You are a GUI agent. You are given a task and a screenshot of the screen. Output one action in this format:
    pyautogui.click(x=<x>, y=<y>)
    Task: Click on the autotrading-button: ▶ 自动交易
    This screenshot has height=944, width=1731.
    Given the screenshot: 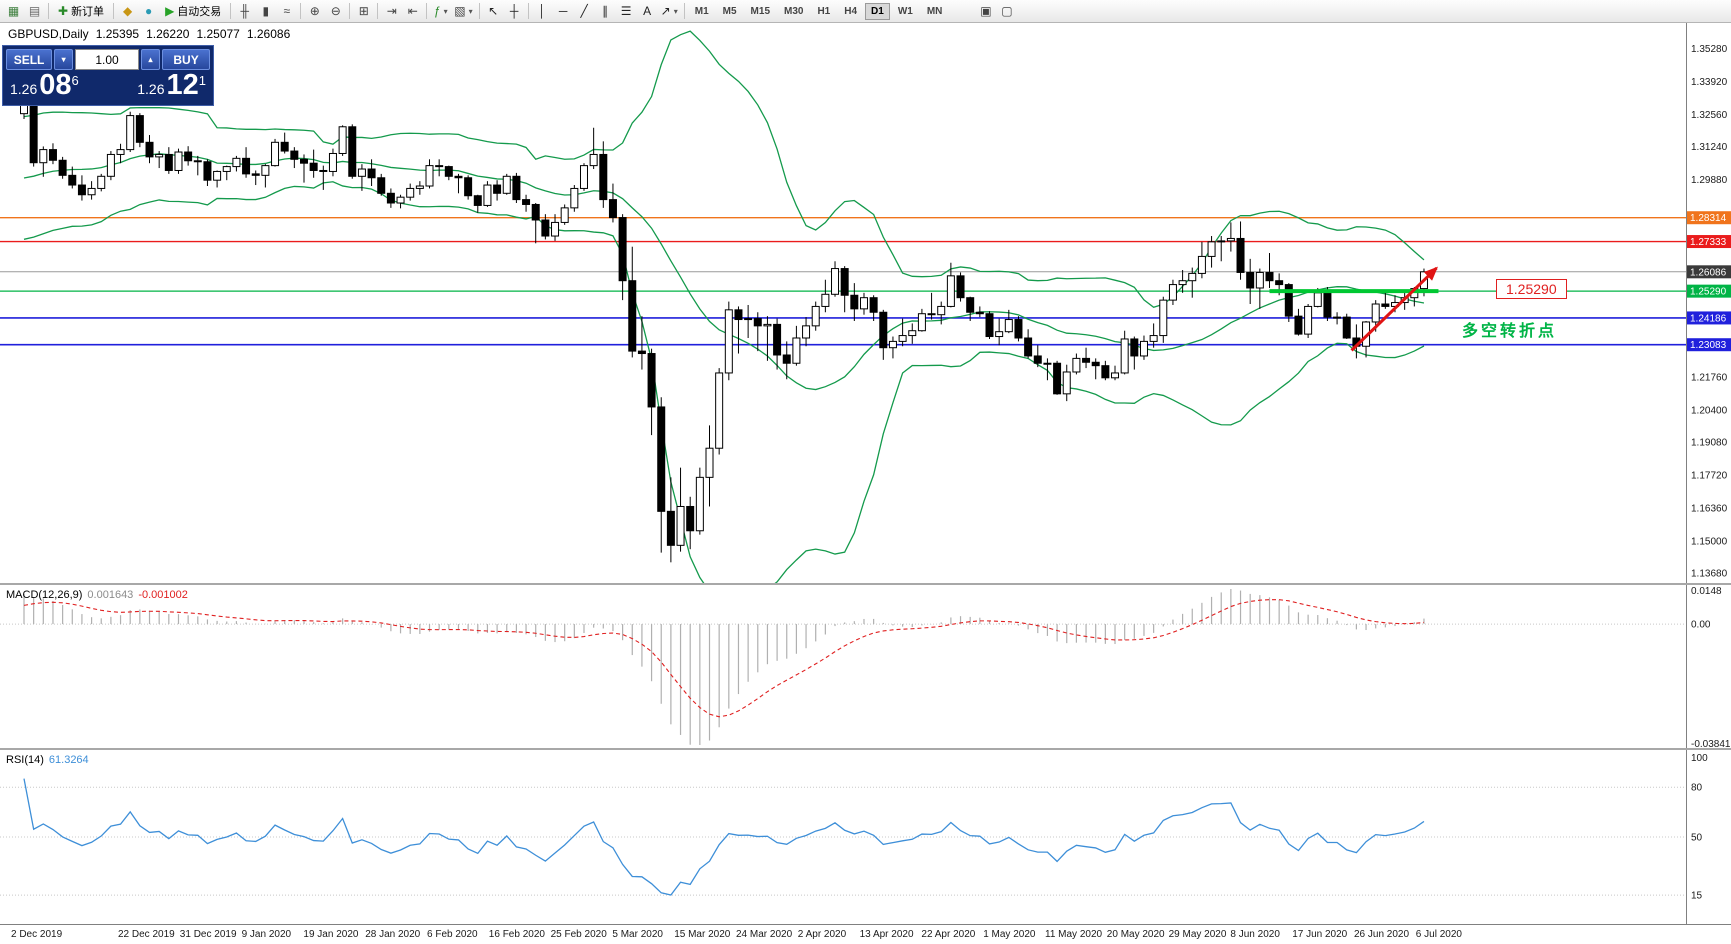 What is the action you would take?
    pyautogui.click(x=193, y=11)
    